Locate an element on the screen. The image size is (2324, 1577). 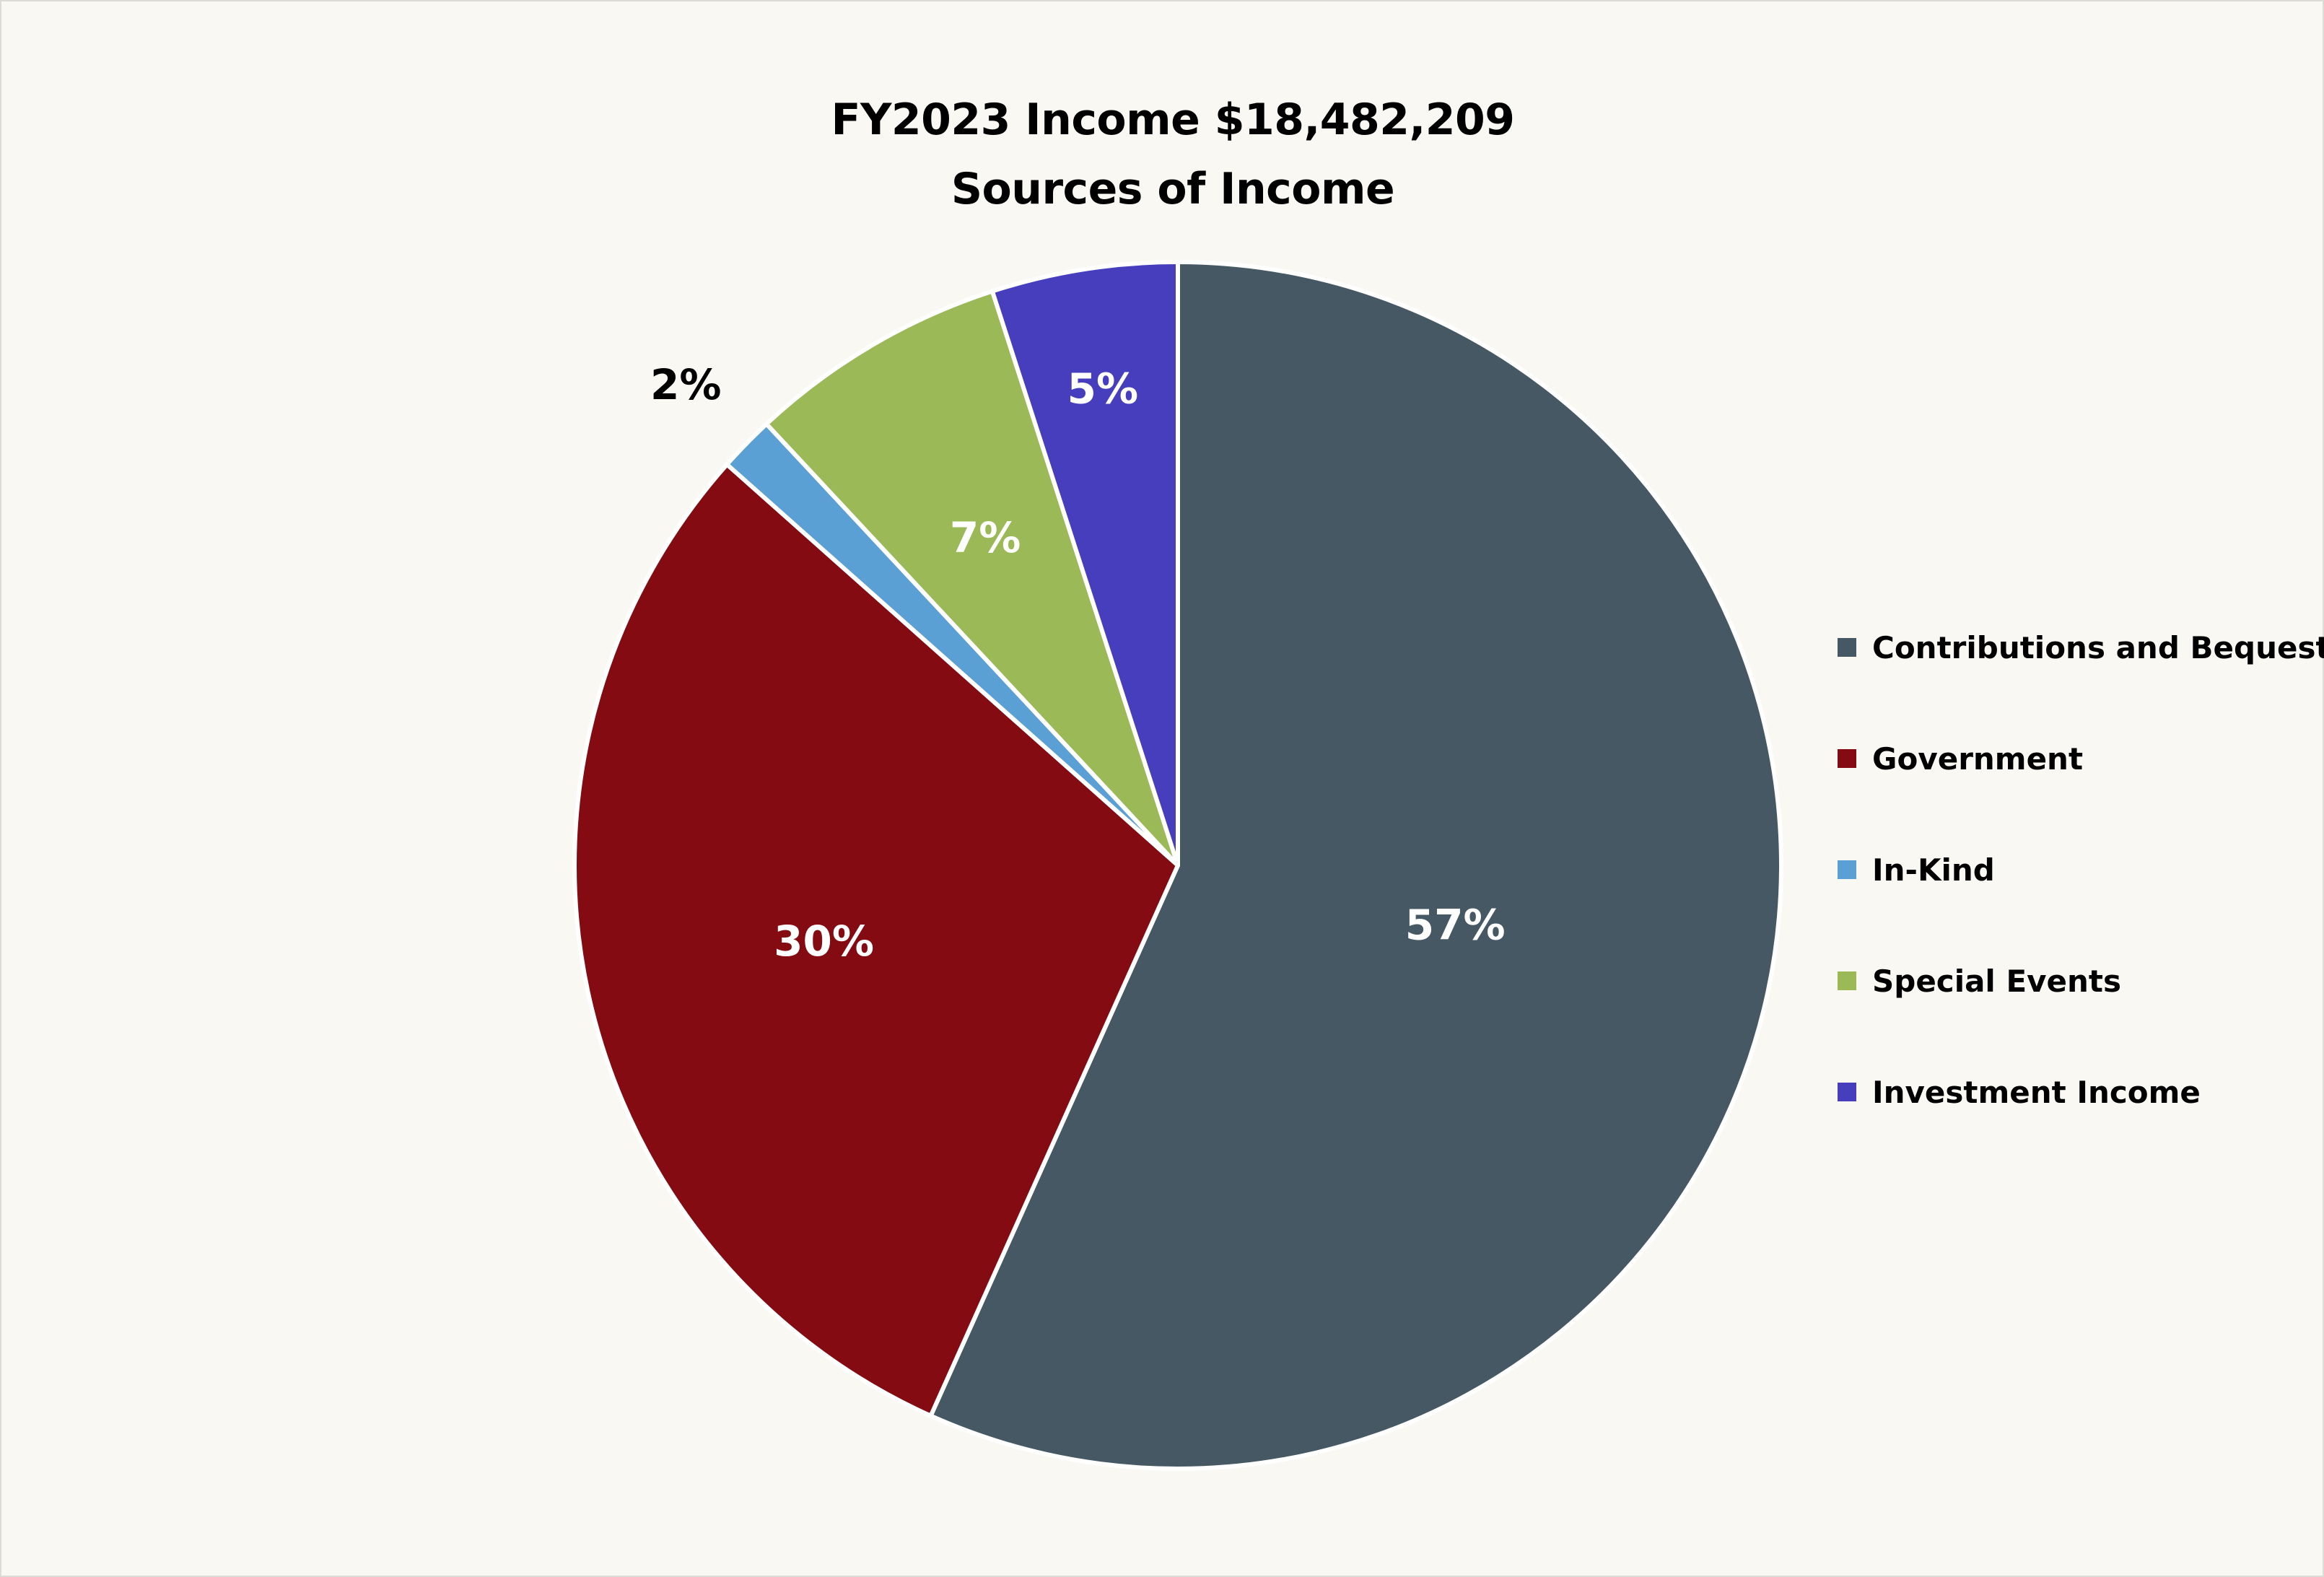
legend-item-special-events: Special Events is located at coordinates (2081, 981).